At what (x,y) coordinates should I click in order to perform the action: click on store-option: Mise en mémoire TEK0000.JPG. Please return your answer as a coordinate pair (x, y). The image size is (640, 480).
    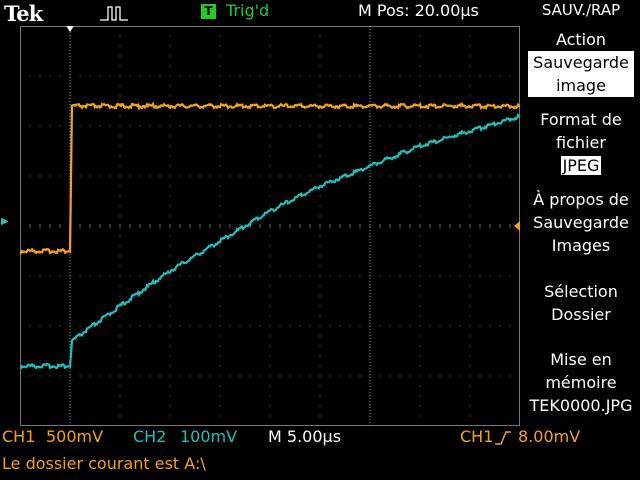
    Looking at the image, I should click on (581, 382).